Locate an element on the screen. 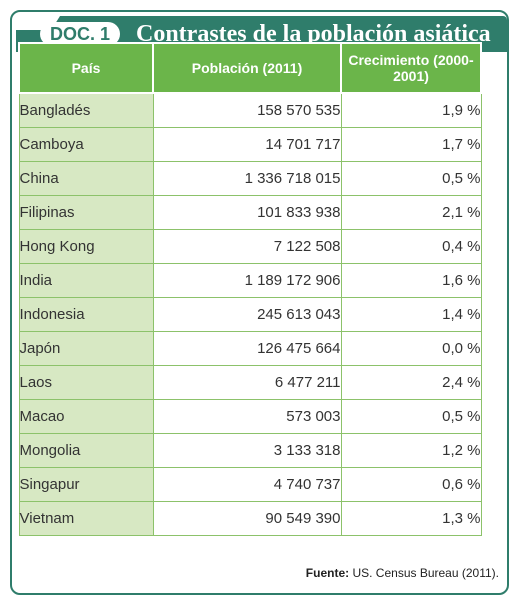 Image resolution: width=519 pixels, height=605 pixels. cell-pais: Camboya is located at coordinates (86, 144).